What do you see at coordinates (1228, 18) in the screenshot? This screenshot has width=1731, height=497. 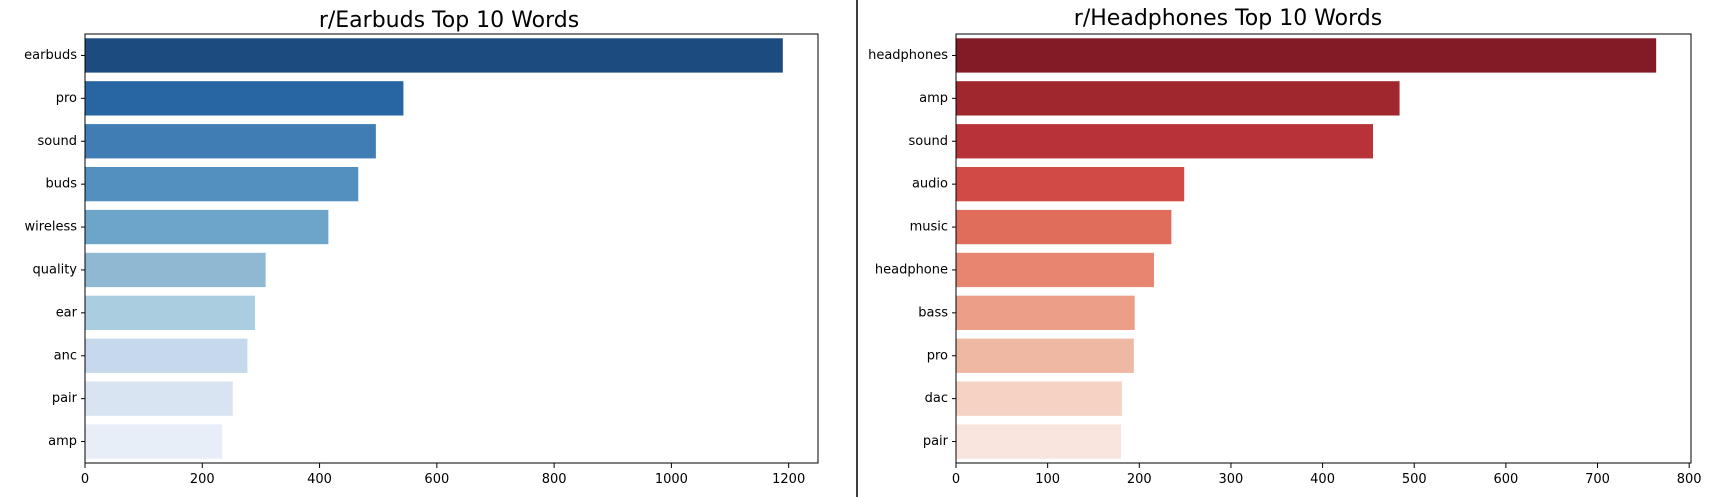 I see `headphones-chart-title: r/Headphones Top 10 Words` at bounding box center [1228, 18].